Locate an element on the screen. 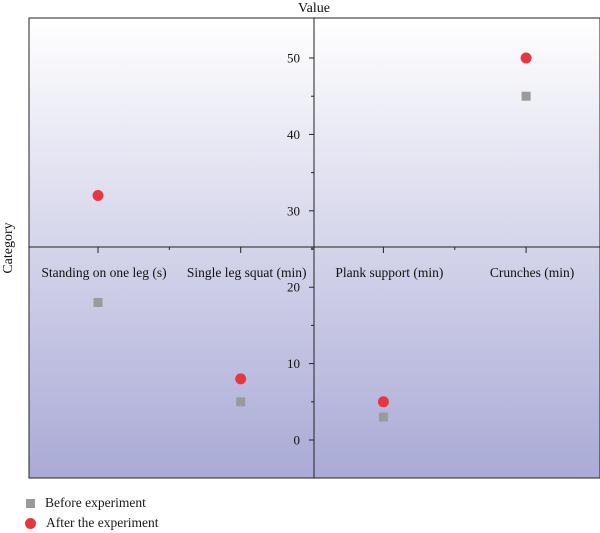 The height and width of the screenshot is (533, 600). legend: Before experiment After the experiment is located at coordinates (91, 513).